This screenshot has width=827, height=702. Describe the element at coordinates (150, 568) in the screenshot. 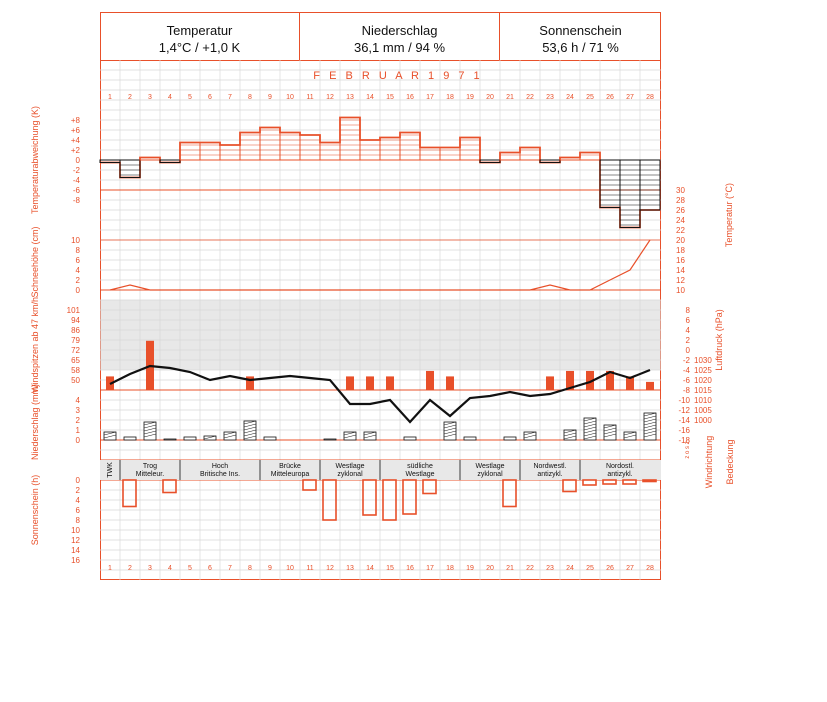

I see `day-label: 3` at that location.